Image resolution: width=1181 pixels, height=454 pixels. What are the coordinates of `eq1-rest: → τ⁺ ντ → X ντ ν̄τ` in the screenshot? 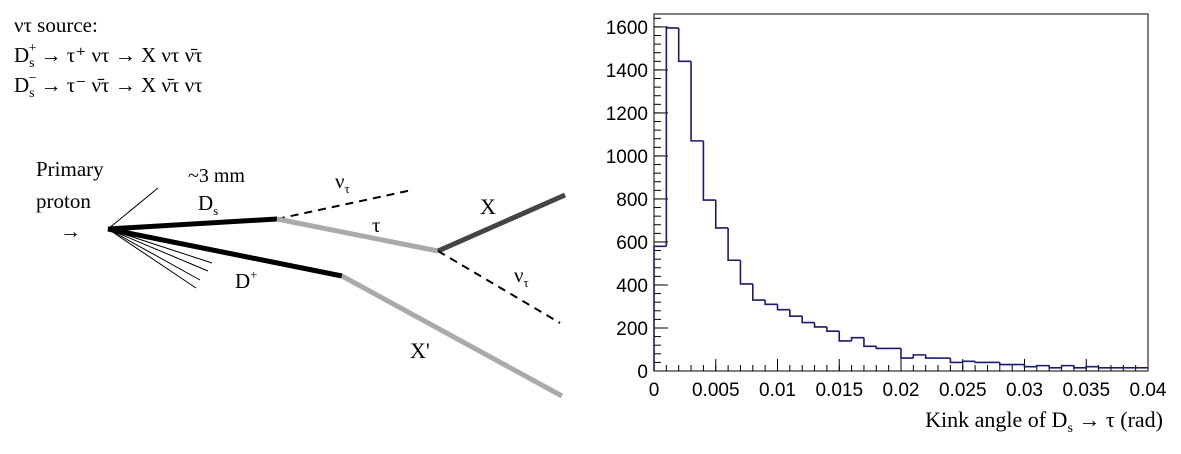 It's located at (122, 55).